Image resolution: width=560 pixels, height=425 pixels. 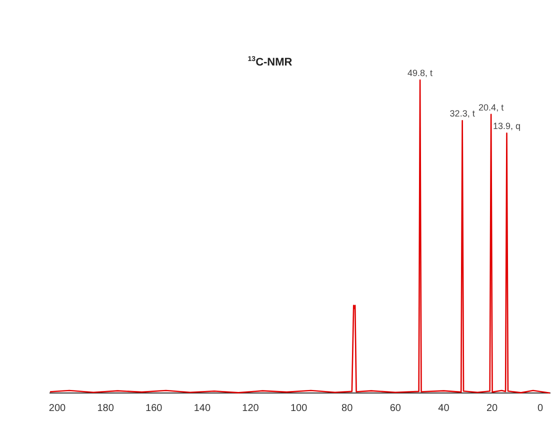 What do you see at coordinates (57, 408) in the screenshot?
I see `x-tick-label: 200` at bounding box center [57, 408].